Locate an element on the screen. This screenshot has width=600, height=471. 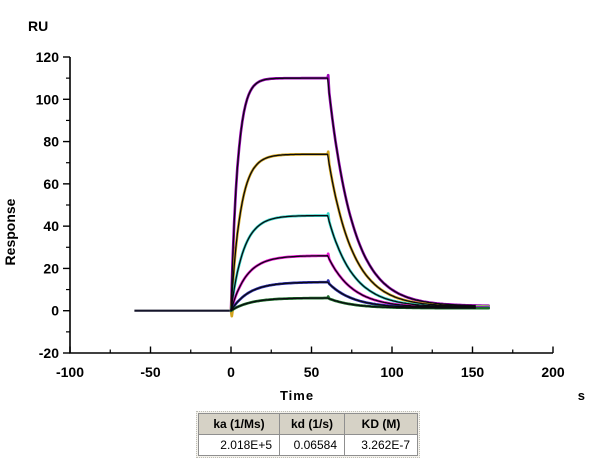
y-tick-label: 60 is located at coordinates (51, 184).